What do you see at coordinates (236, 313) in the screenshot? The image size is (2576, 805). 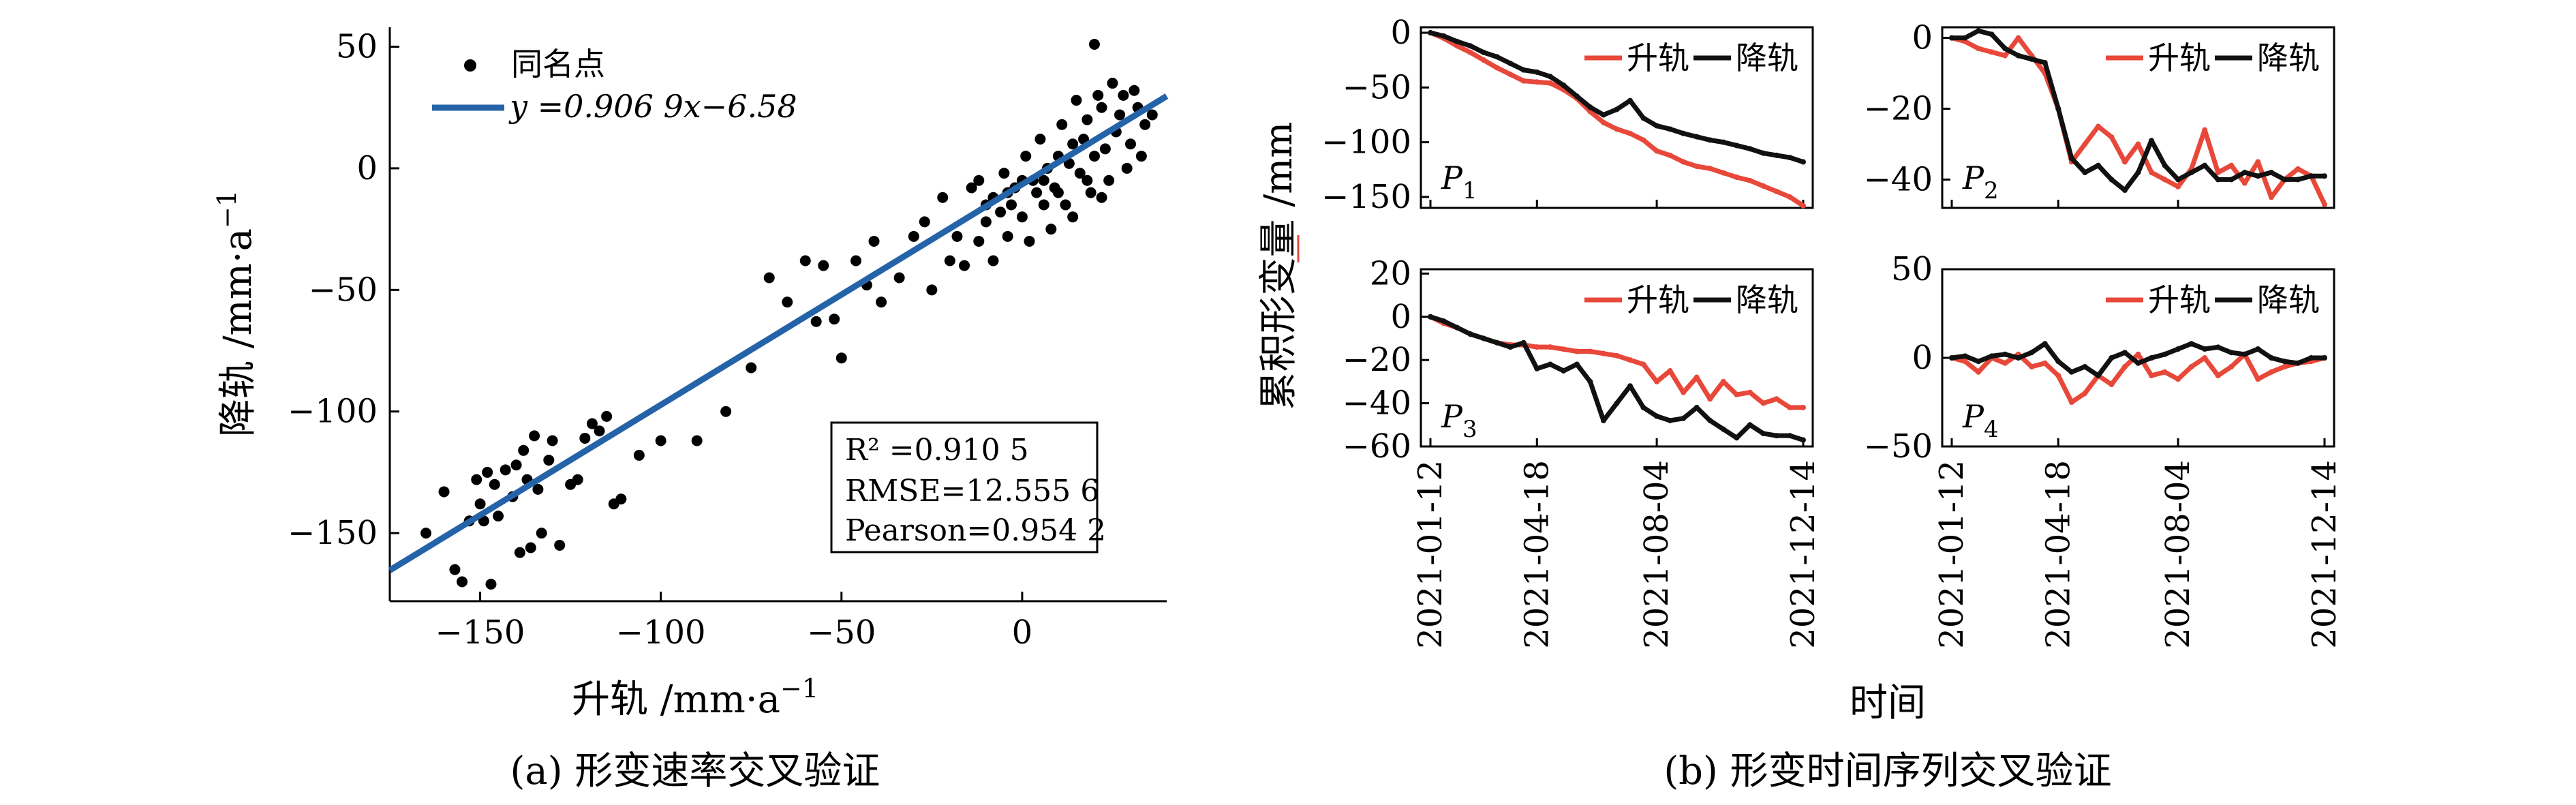 I see `panel-a-ylabel: 降轨 /mm·a−1` at bounding box center [236, 313].